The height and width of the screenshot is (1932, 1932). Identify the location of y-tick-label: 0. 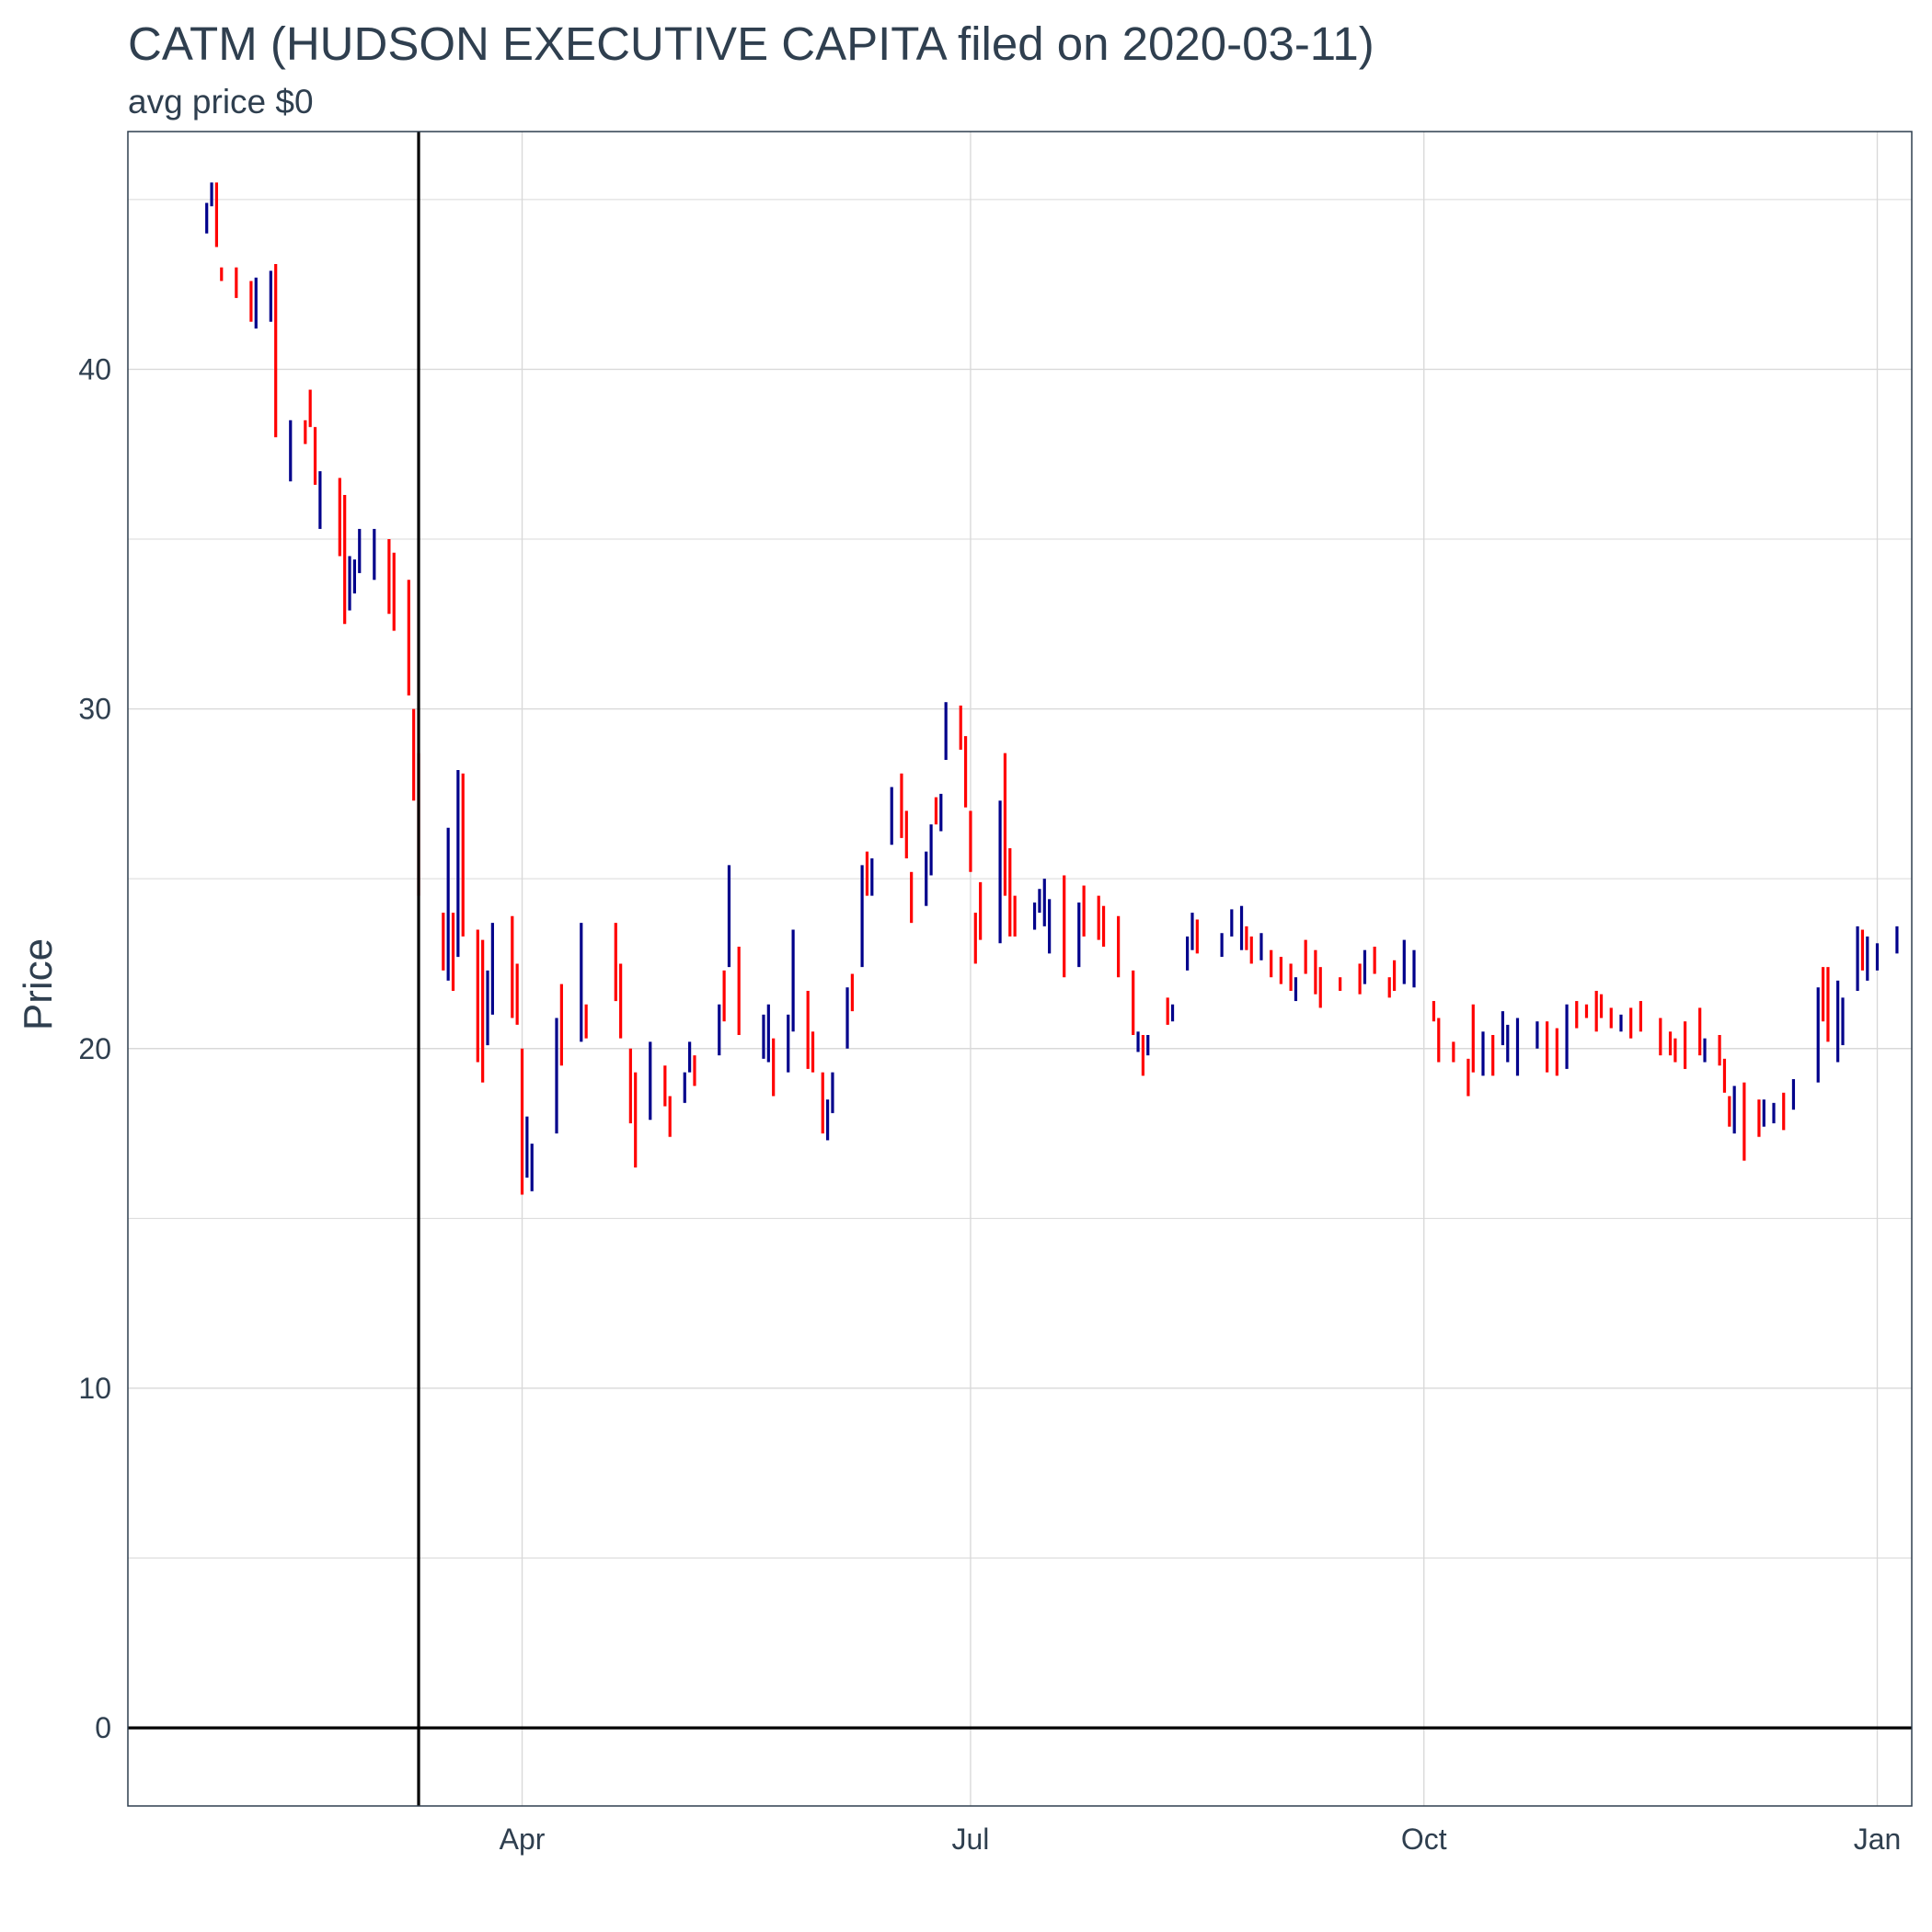
(103, 1727).